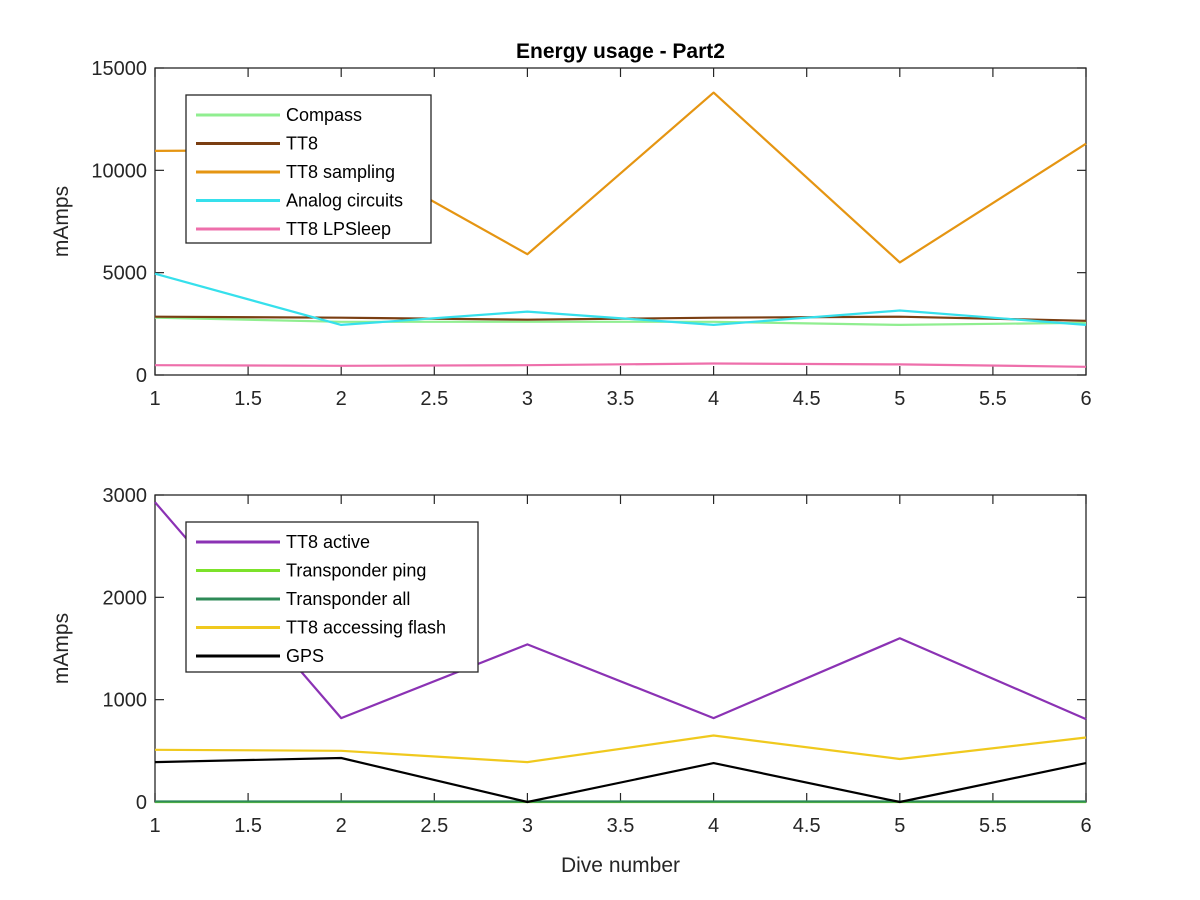 Image resolution: width=1200 pixels, height=900 pixels. Describe the element at coordinates (620, 865) in the screenshot. I see `bottom-x-axis-label: Dive number` at that location.